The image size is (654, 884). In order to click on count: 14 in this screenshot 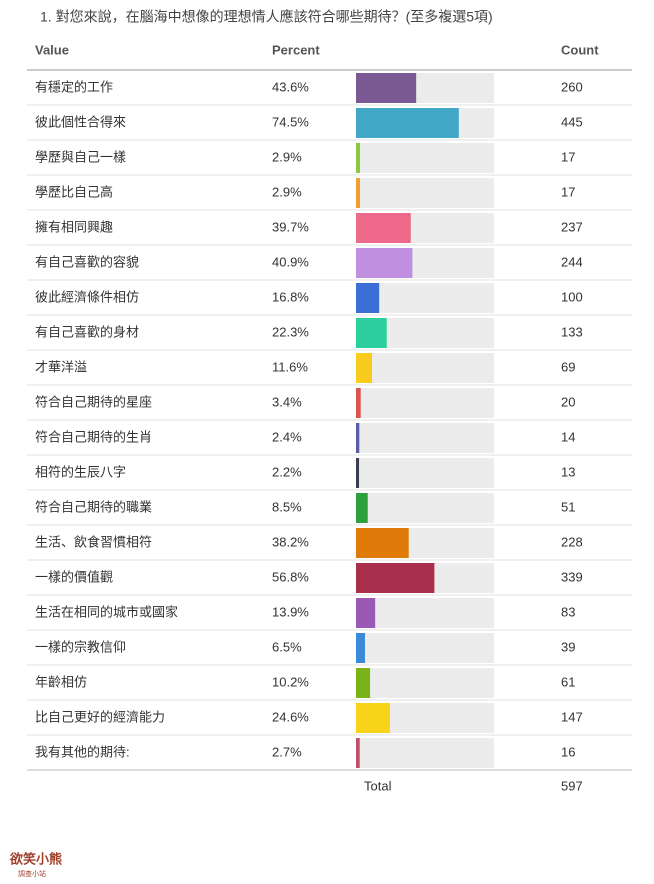, I will do `click(568, 436)`.